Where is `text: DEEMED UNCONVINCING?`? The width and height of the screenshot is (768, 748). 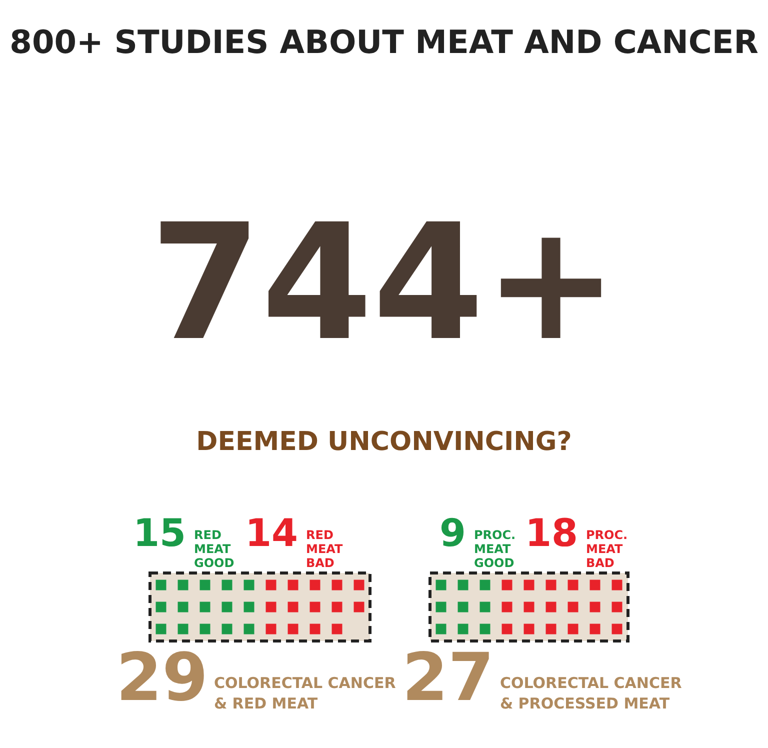
text: DEEMED UNCONVINCING? is located at coordinates (384, 442).